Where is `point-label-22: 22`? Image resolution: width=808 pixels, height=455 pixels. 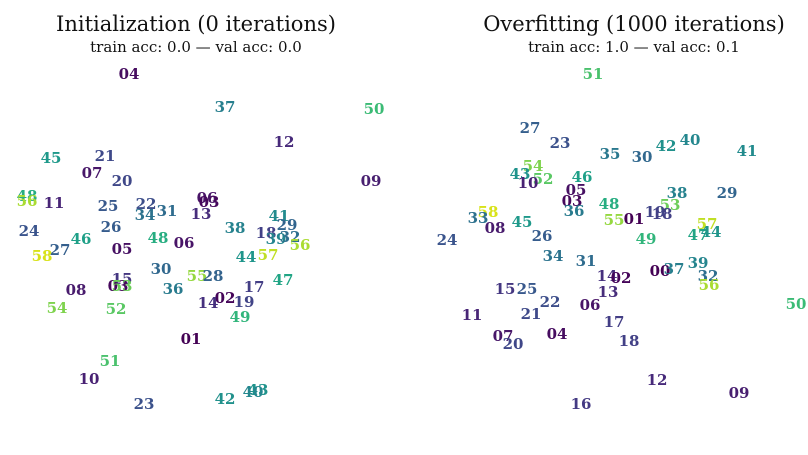 point-label-22: 22 is located at coordinates (550, 302).